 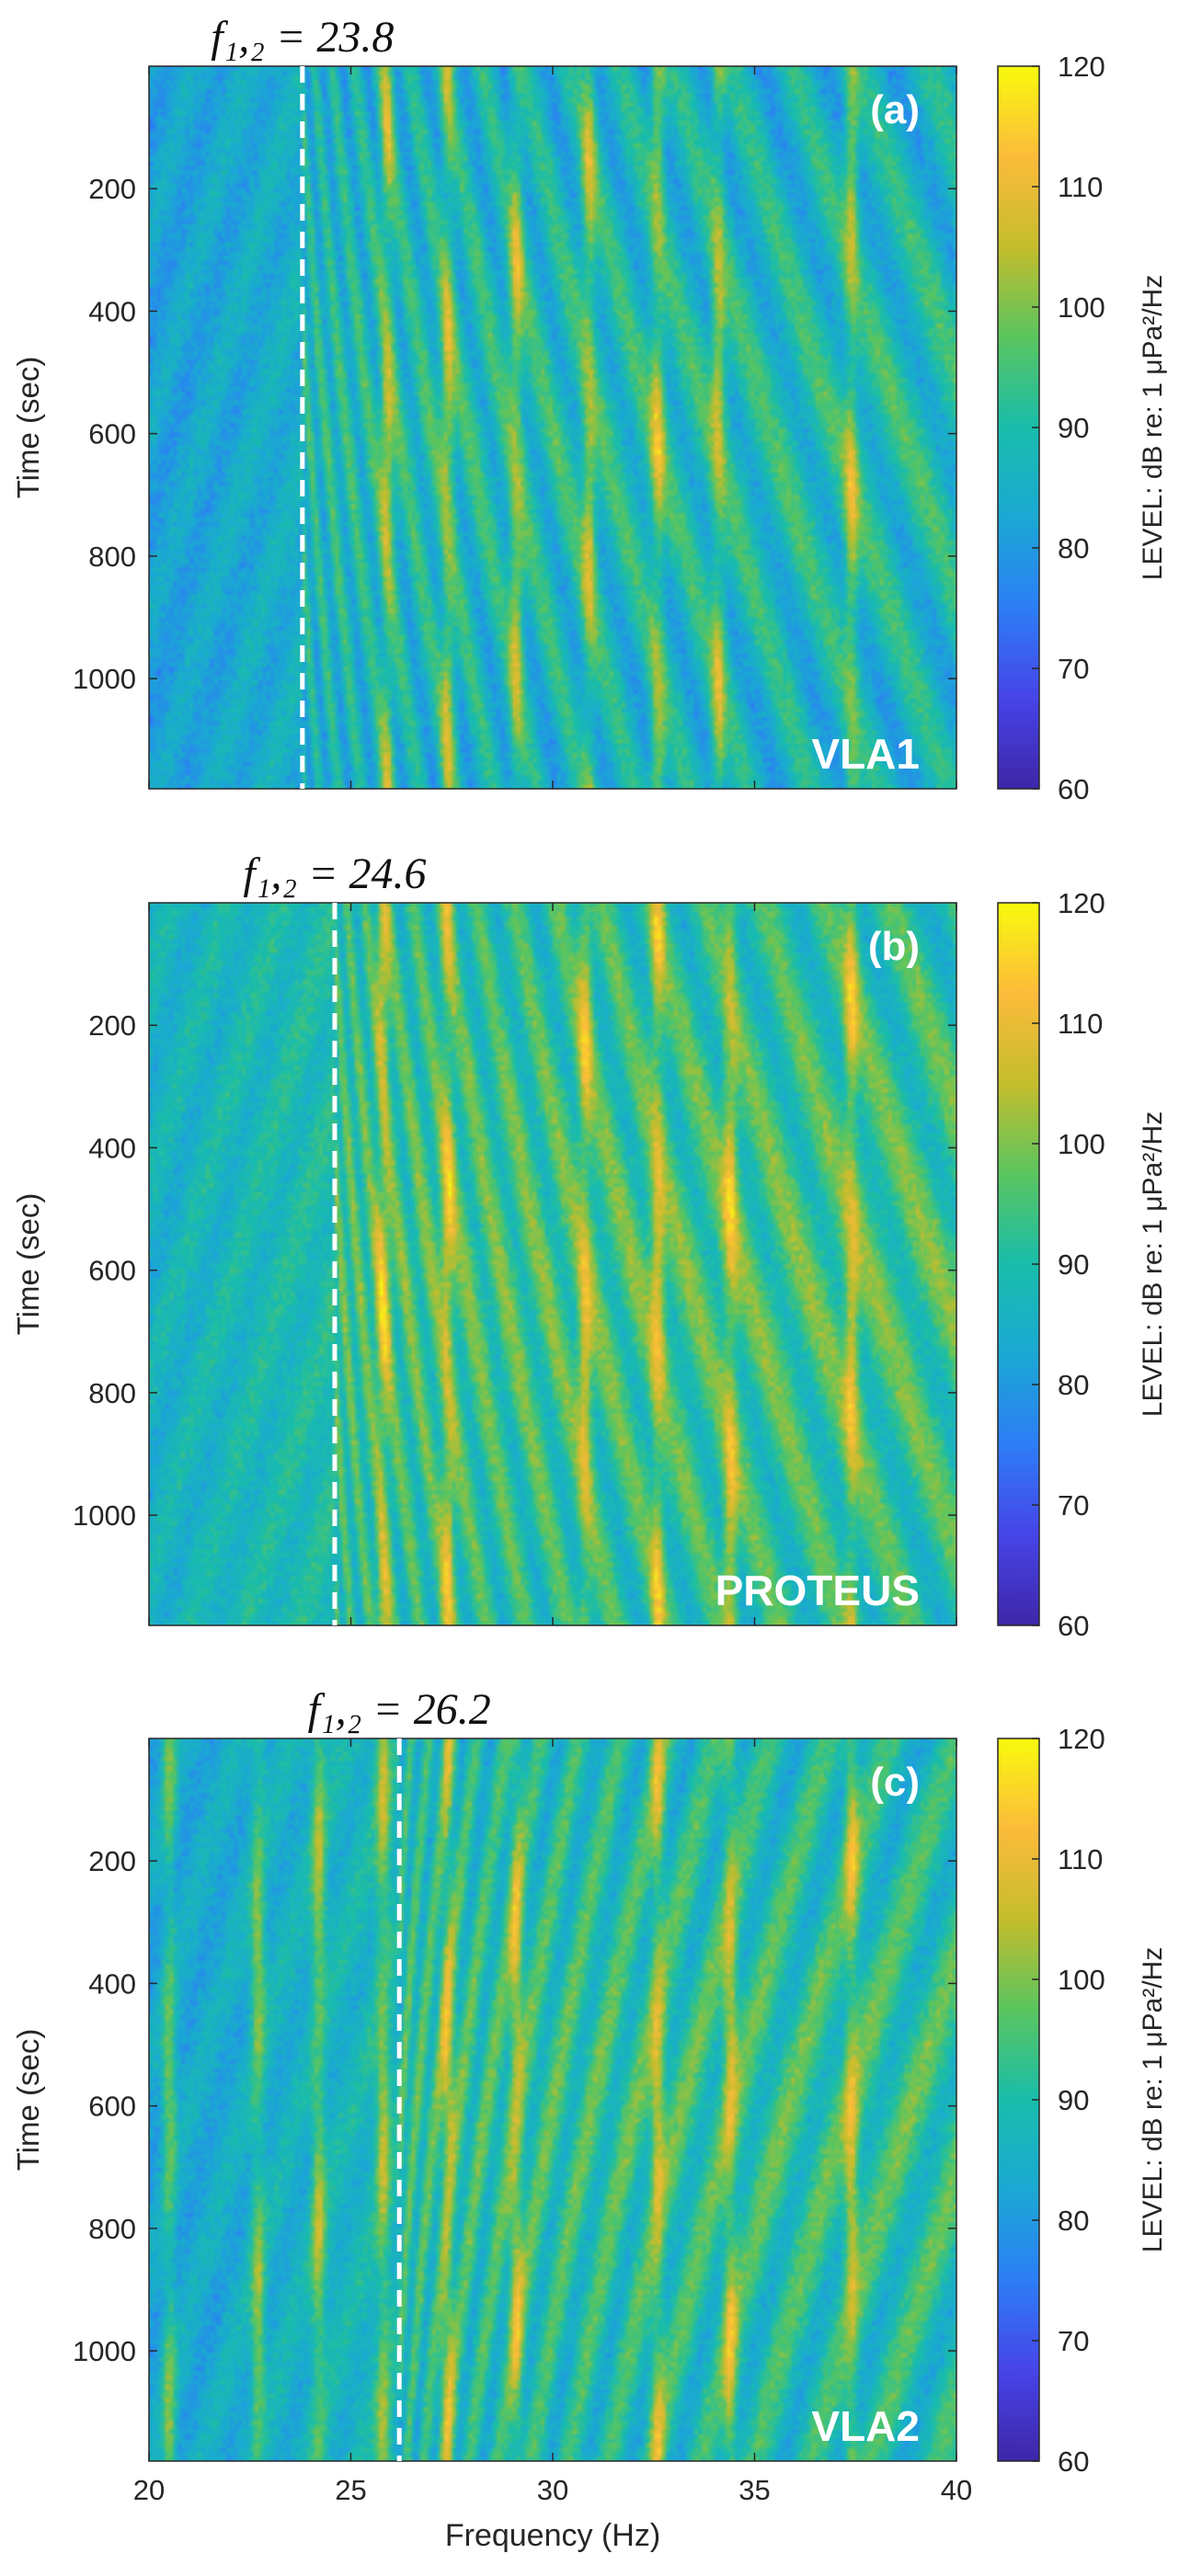 What do you see at coordinates (895, 109) in the screenshot?
I see `panel-label: (a)` at bounding box center [895, 109].